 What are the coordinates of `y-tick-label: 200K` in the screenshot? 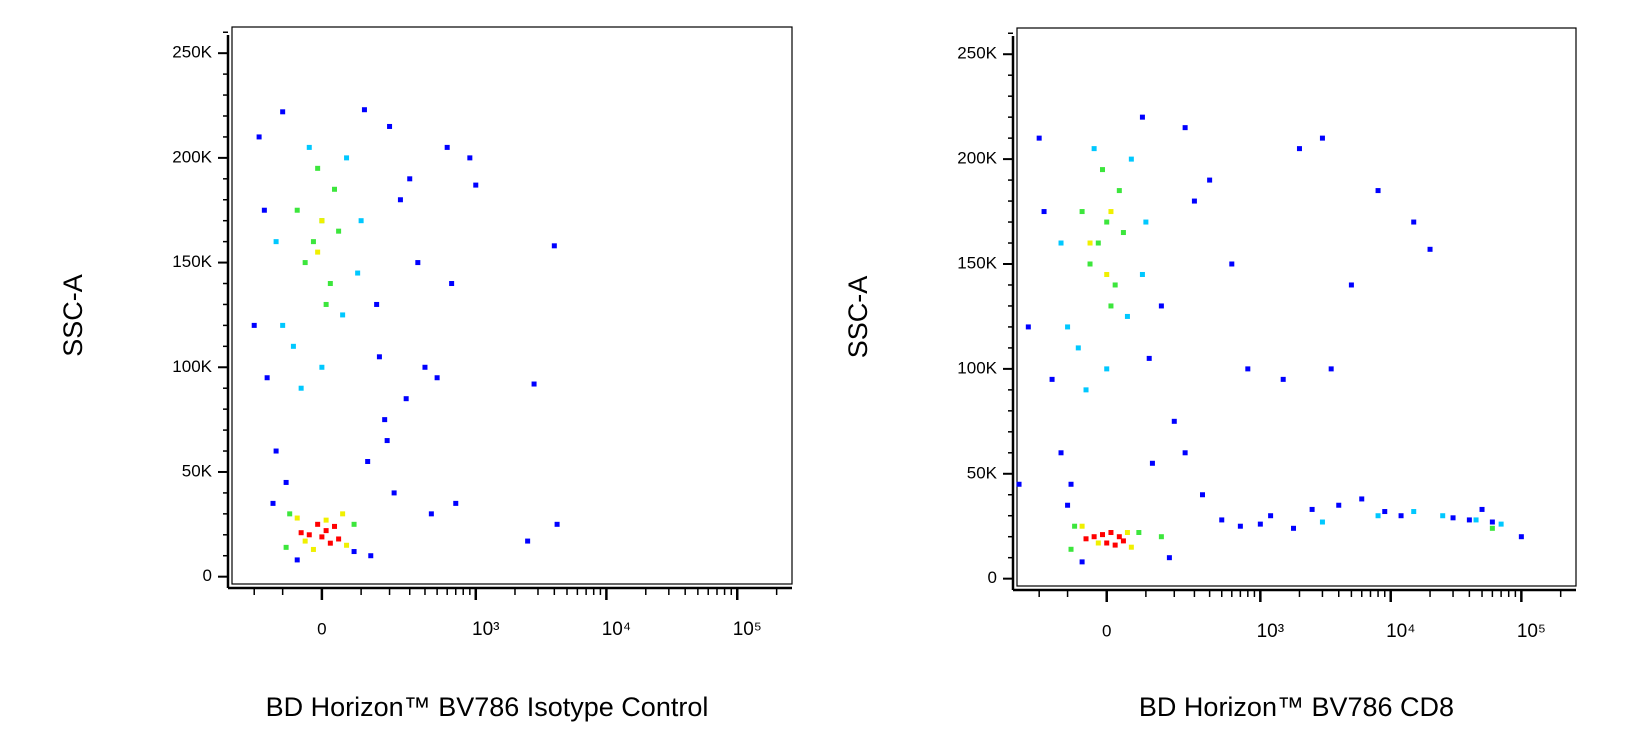 It's located at (977, 158).